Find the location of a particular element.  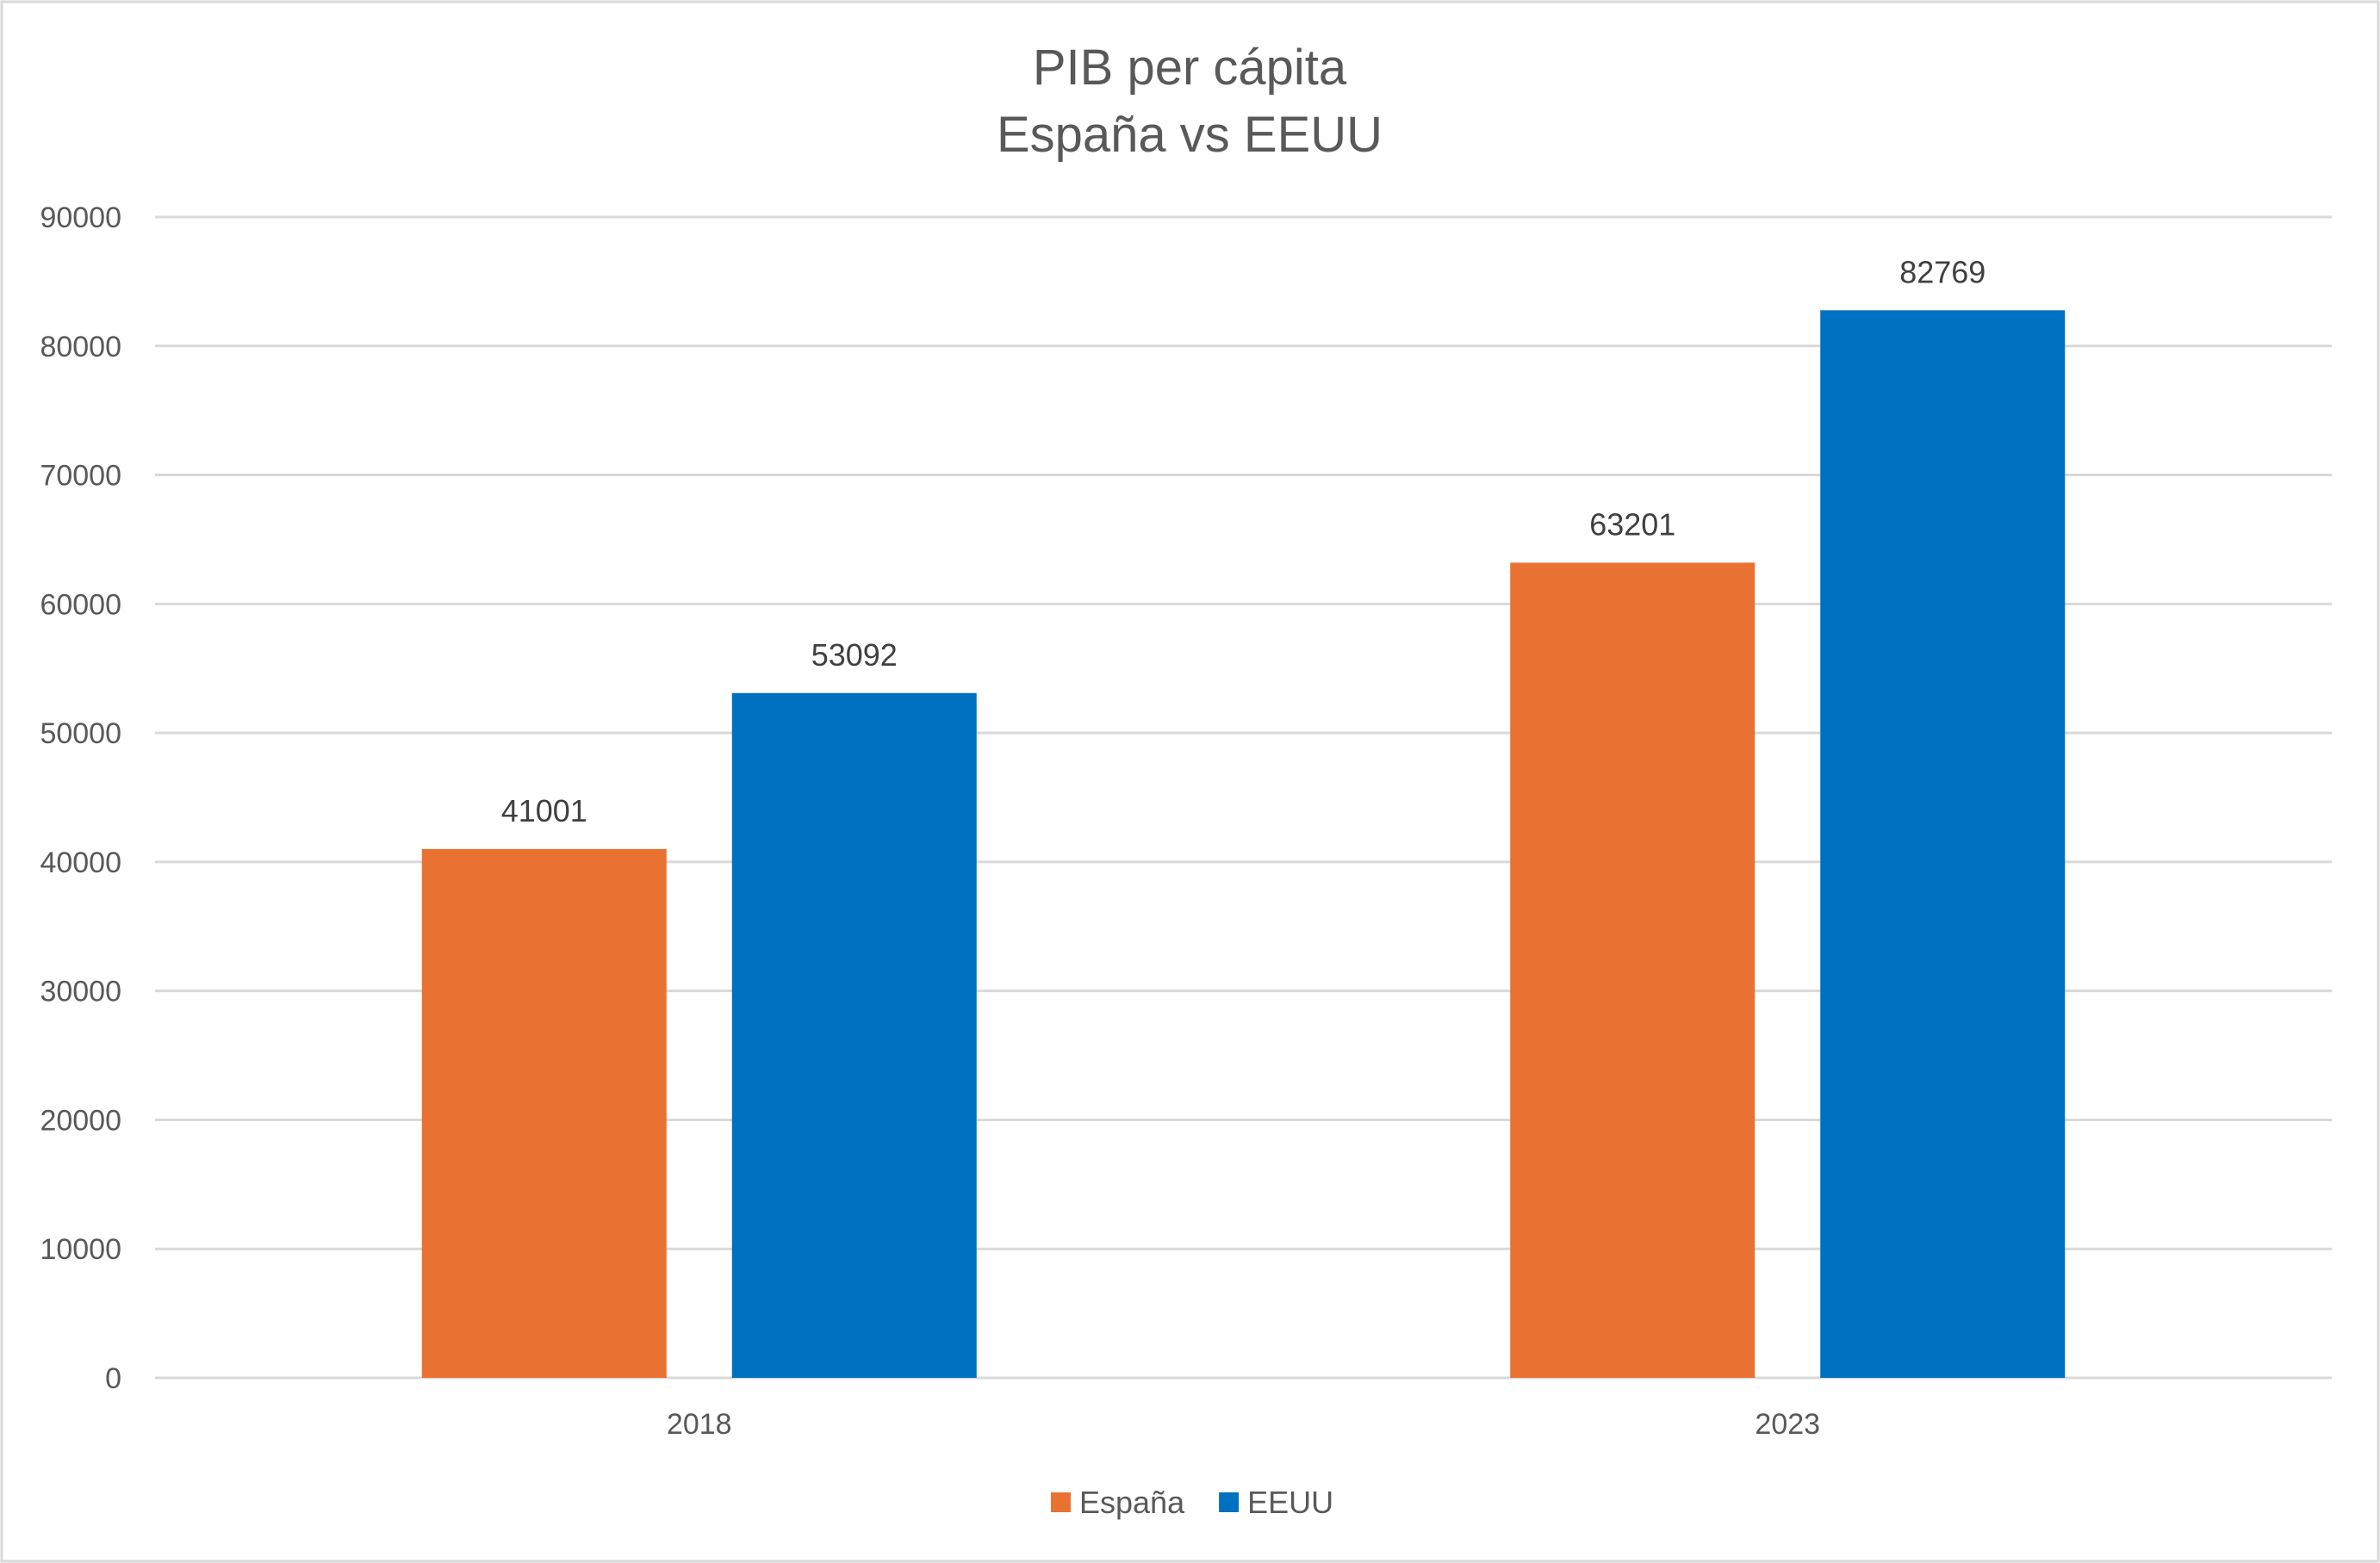

data-label: 63201 is located at coordinates (1632, 524).